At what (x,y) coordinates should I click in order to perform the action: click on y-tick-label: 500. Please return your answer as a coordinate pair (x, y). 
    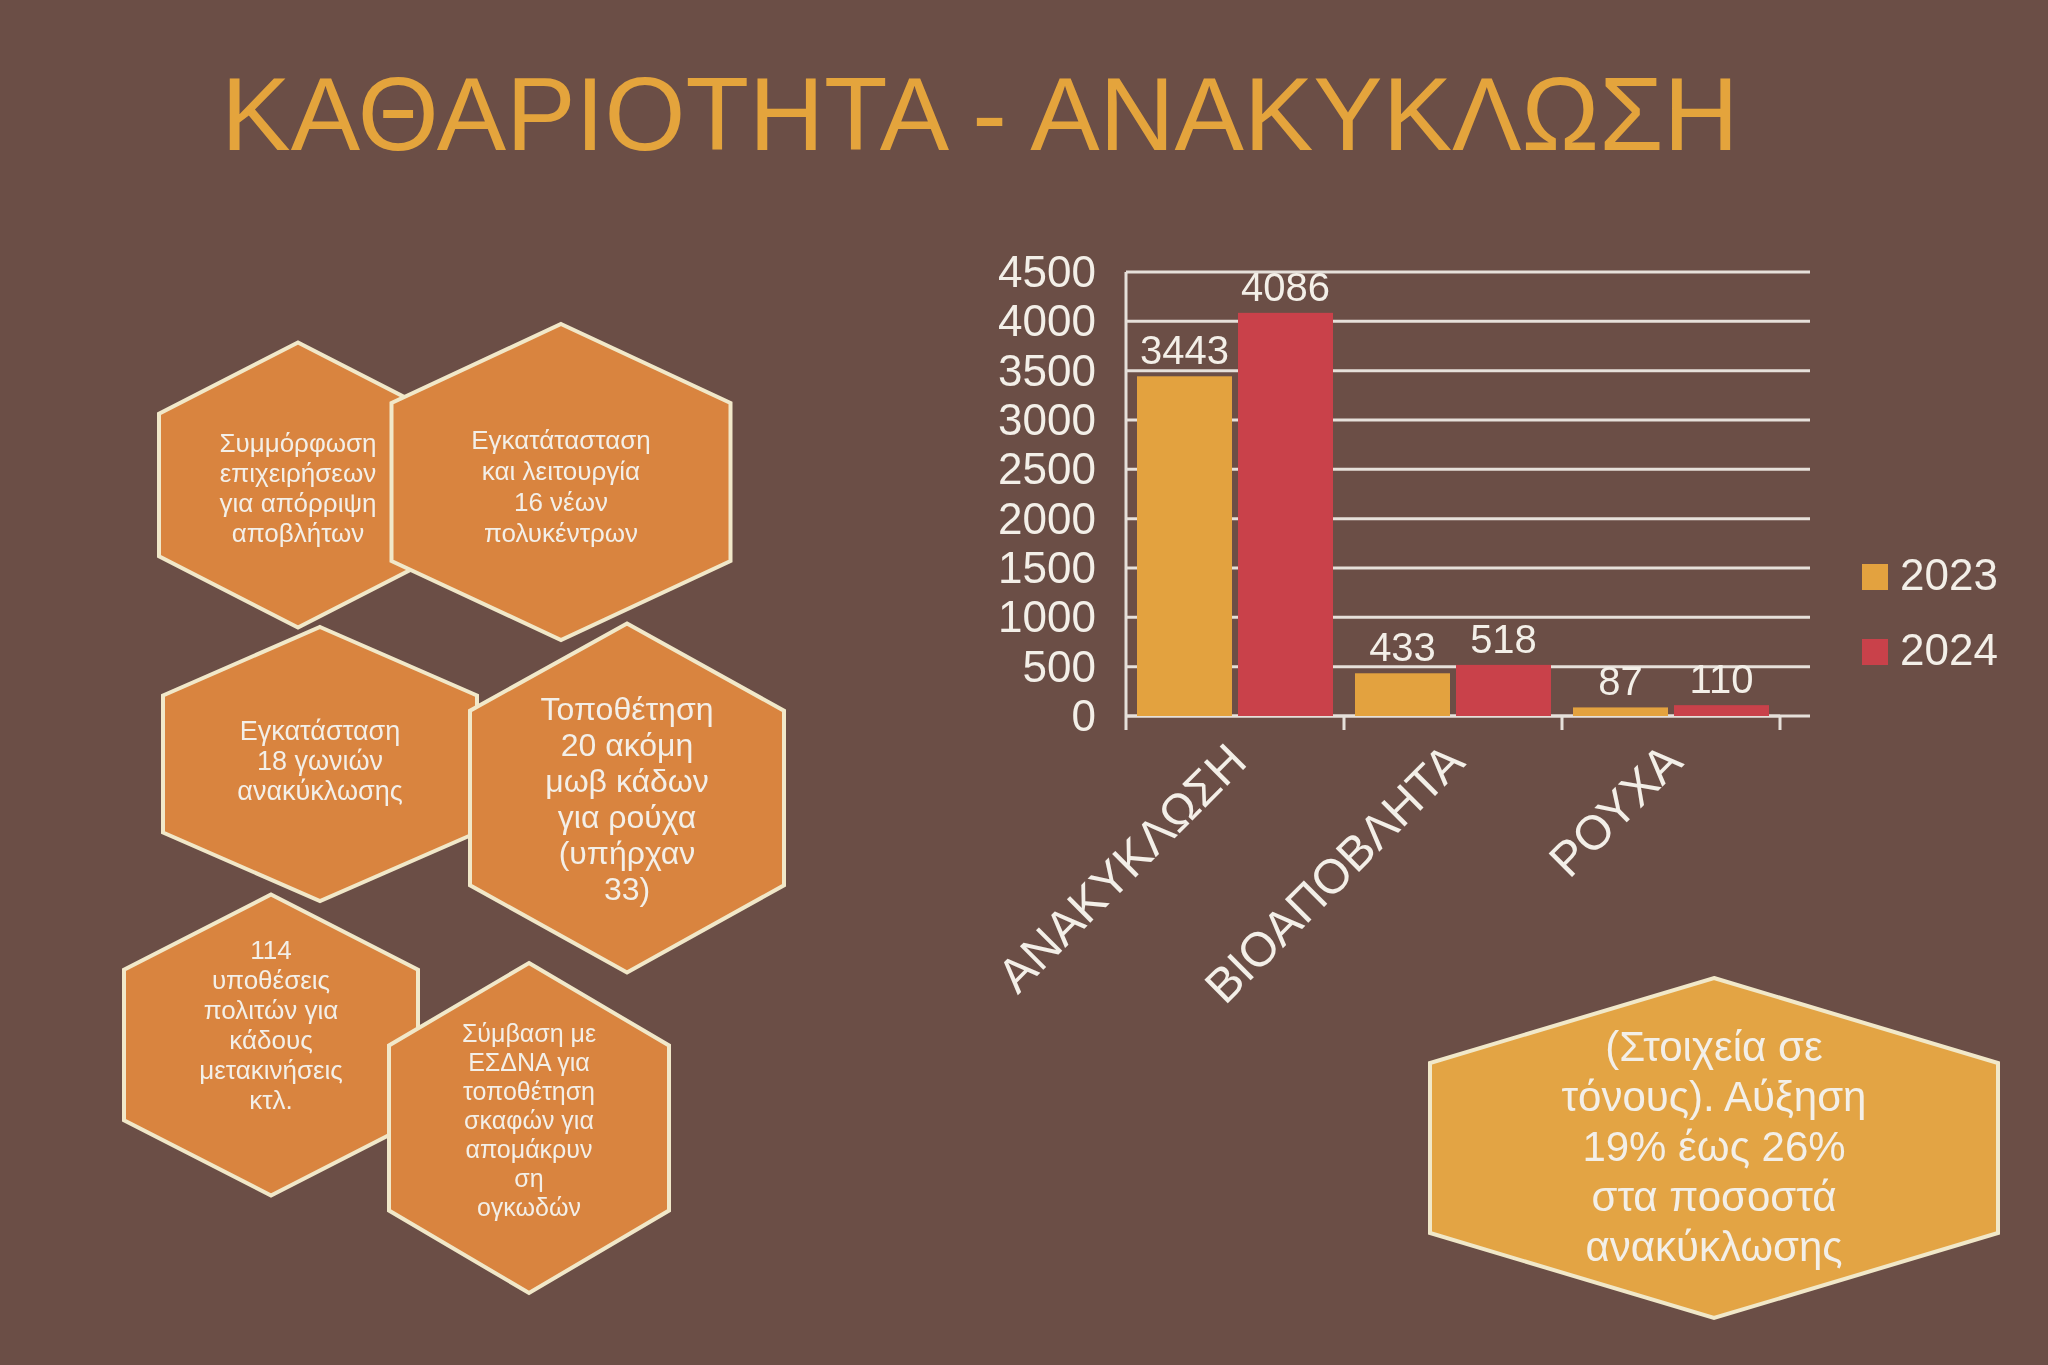
    Looking at the image, I should click on (1059, 666).